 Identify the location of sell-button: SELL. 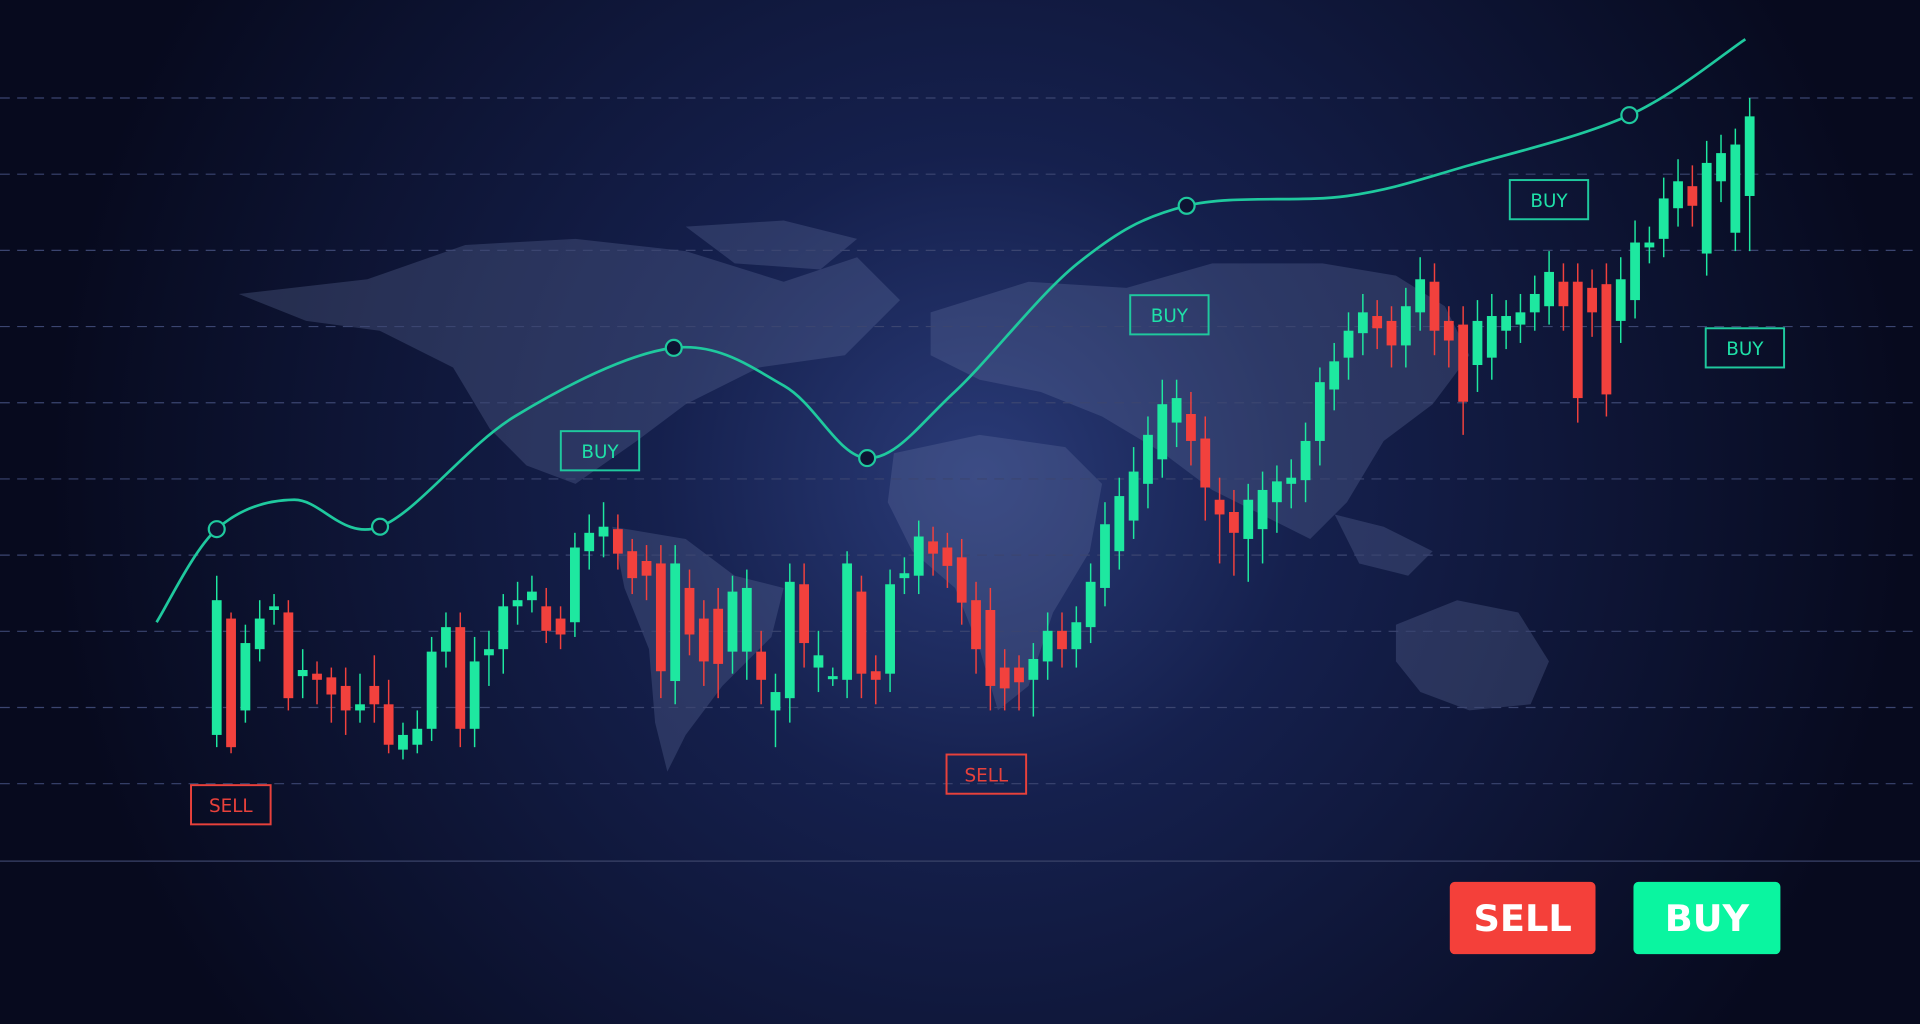
(1522, 918).